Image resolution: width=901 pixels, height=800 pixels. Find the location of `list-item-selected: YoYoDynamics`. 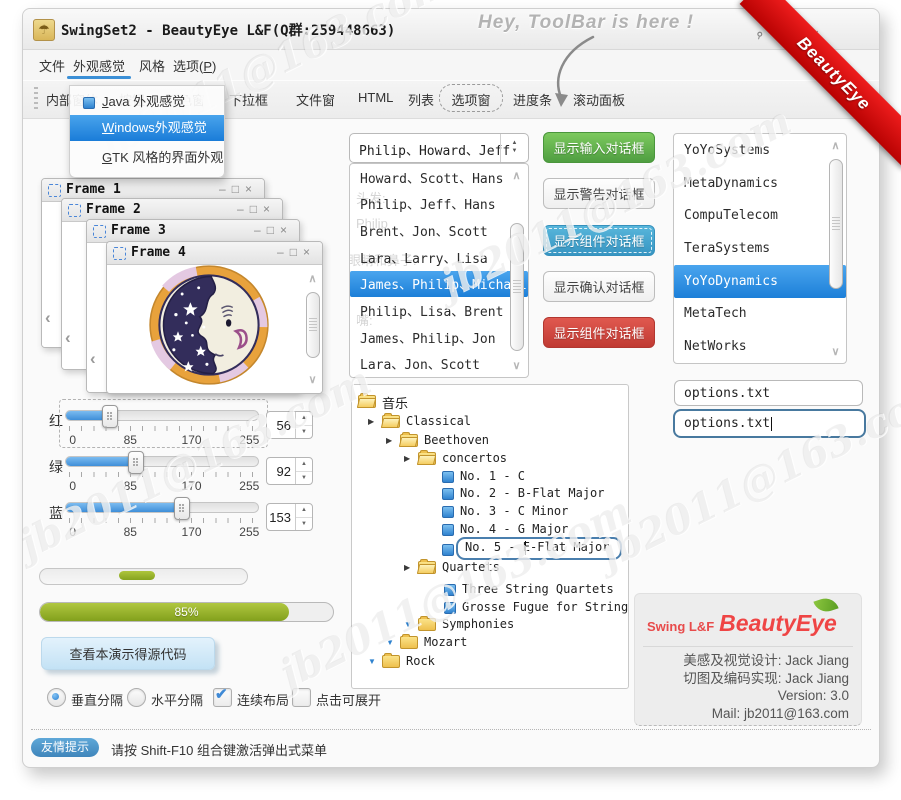

list-item-selected: YoYoDynamics is located at coordinates (760, 281).